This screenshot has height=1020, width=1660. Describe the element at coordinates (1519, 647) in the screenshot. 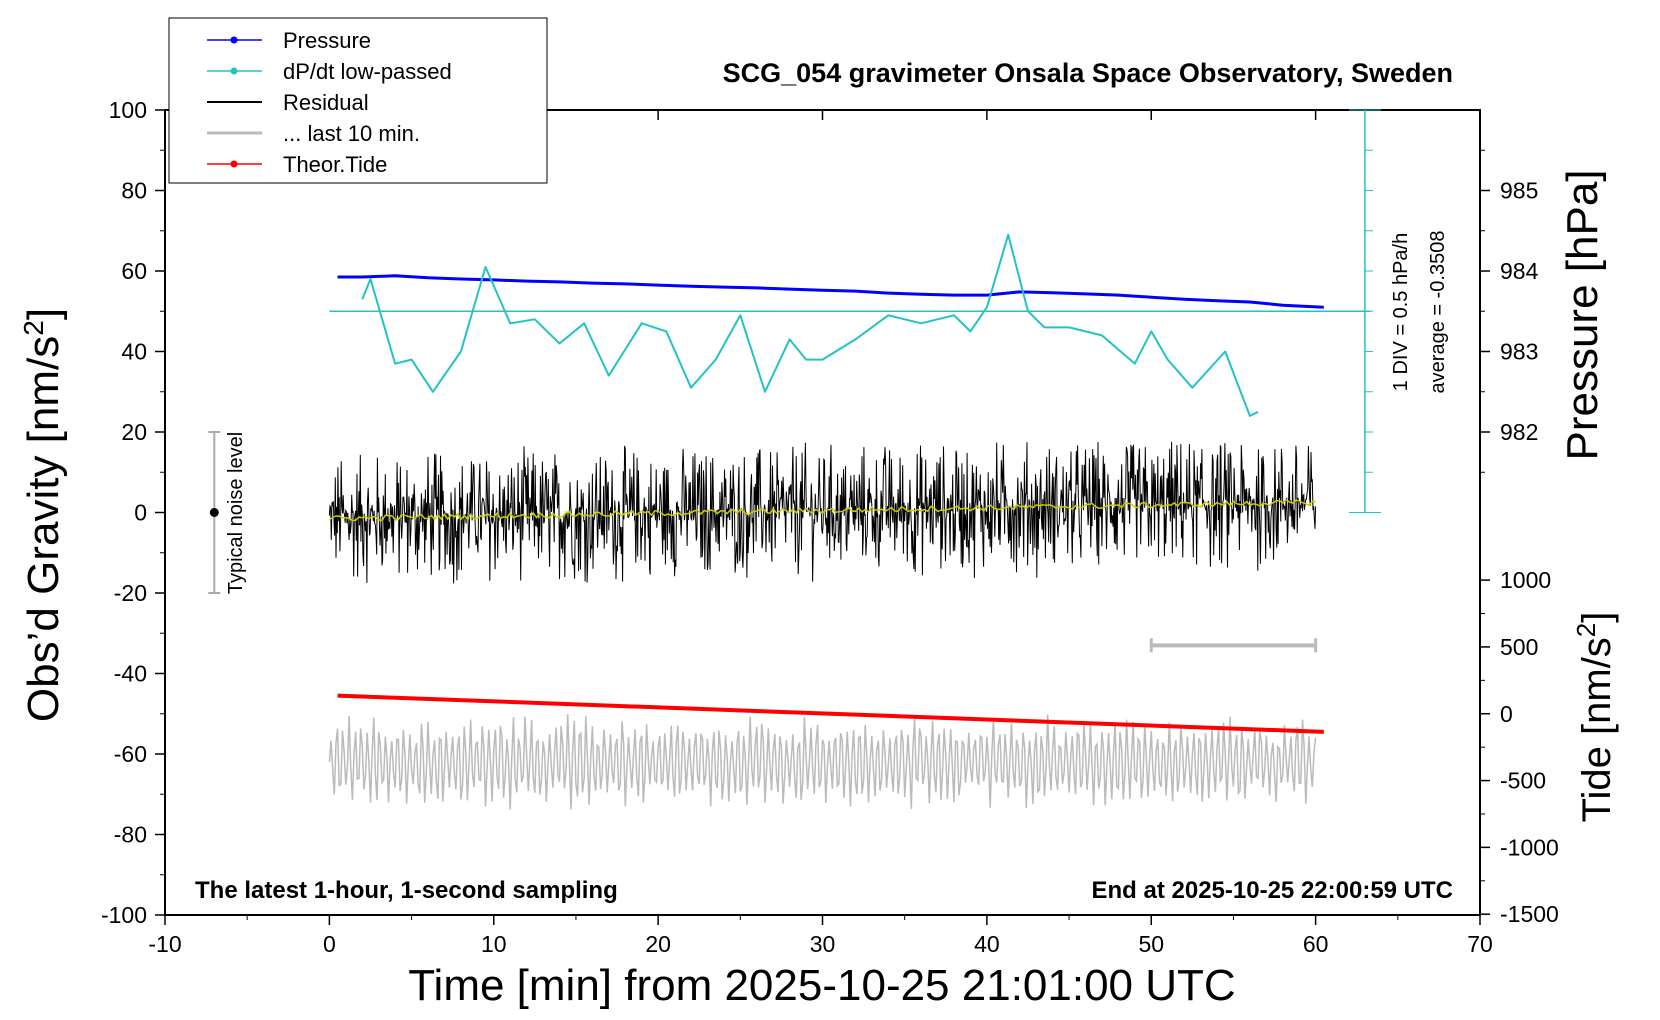

I see `tide-tick-label-500: 500` at that location.